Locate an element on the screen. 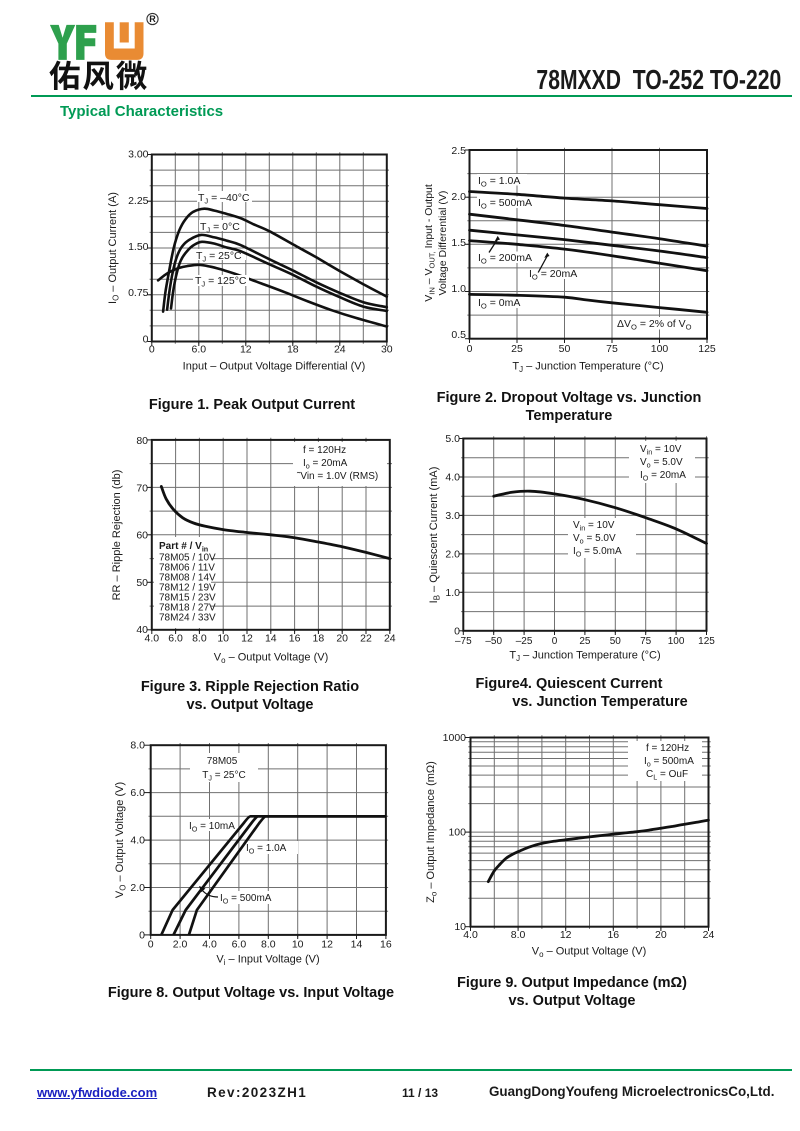  svg-text: 78M15 / 23V is located at coordinates (187, 598).